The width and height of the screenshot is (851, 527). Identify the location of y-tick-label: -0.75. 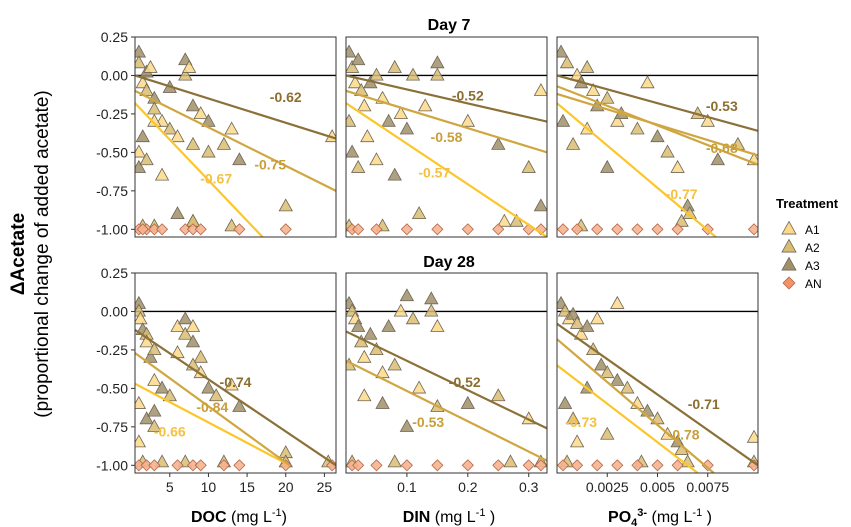
(112, 427).